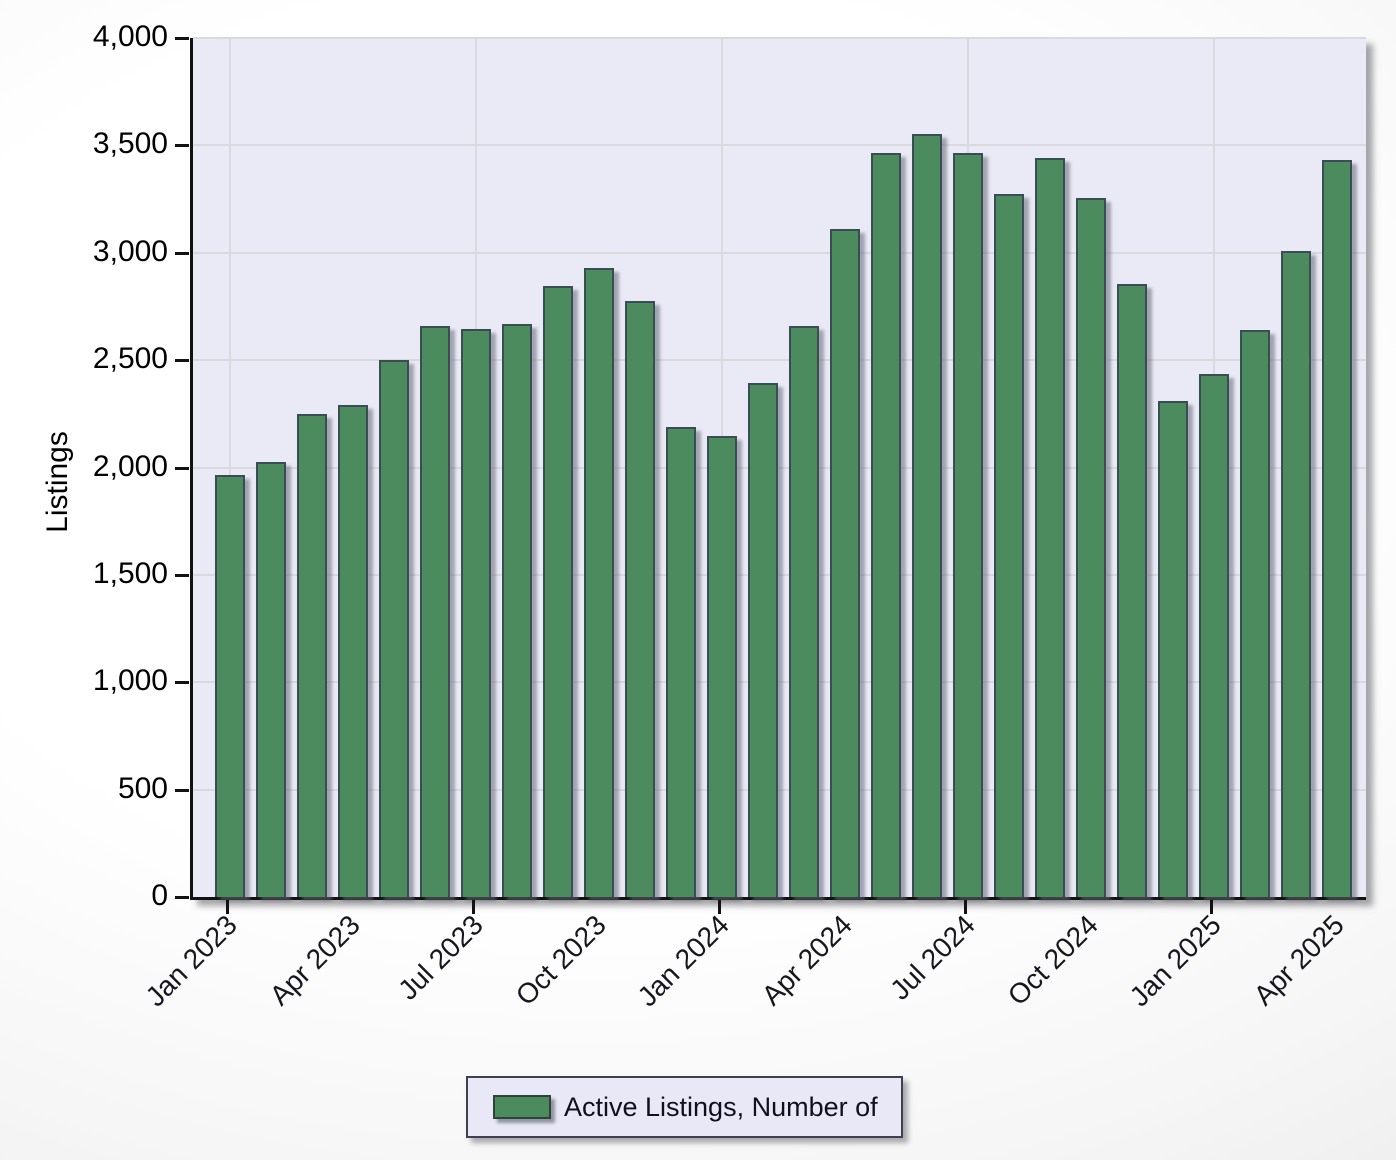 Image resolution: width=1396 pixels, height=1160 pixels. What do you see at coordinates (1173, 648) in the screenshot?
I see `bar-dec-2024` at bounding box center [1173, 648].